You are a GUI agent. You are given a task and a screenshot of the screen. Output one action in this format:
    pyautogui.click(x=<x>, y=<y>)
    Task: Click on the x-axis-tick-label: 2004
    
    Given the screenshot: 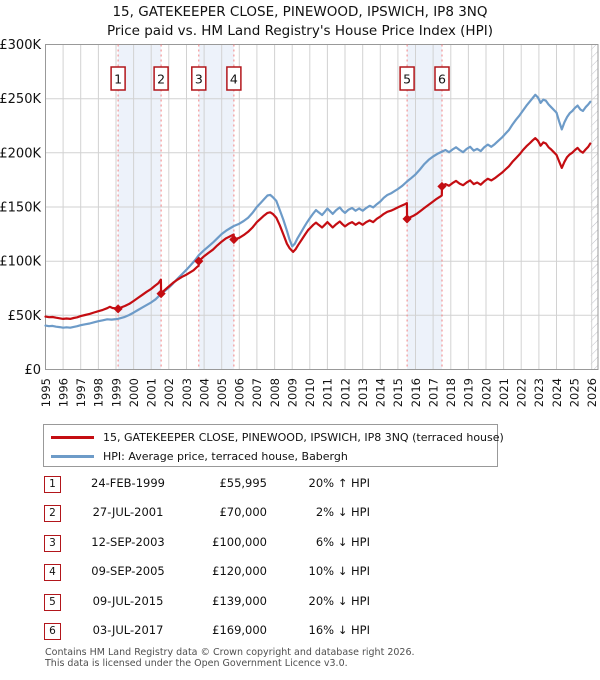 What is the action you would take?
    pyautogui.click(x=204, y=392)
    